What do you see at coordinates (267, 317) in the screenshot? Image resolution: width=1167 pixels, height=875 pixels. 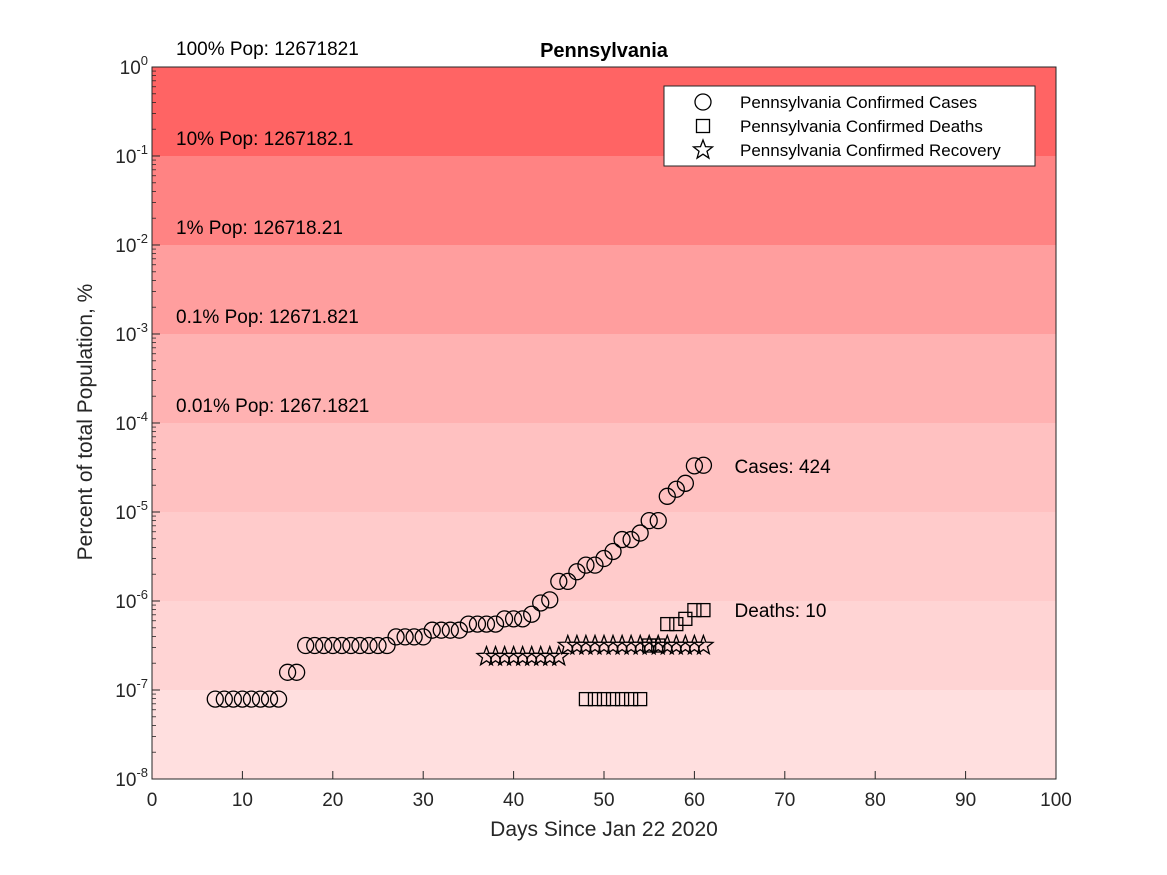 I see `band-label: 0.1% Pop: 12671.821` at bounding box center [267, 317].